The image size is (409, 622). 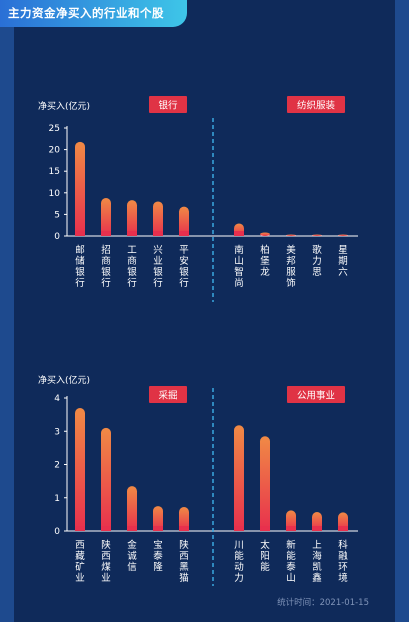 I want to click on group-tag-label: 采掘, so click(x=167, y=396).